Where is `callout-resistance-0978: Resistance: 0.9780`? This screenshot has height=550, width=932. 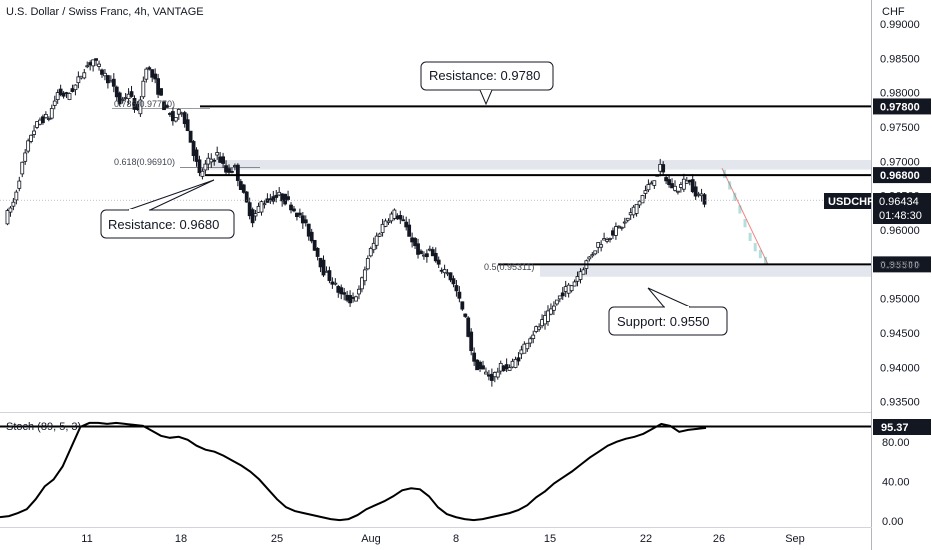
callout-resistance-0978: Resistance: 0.9780 is located at coordinates (487, 83).